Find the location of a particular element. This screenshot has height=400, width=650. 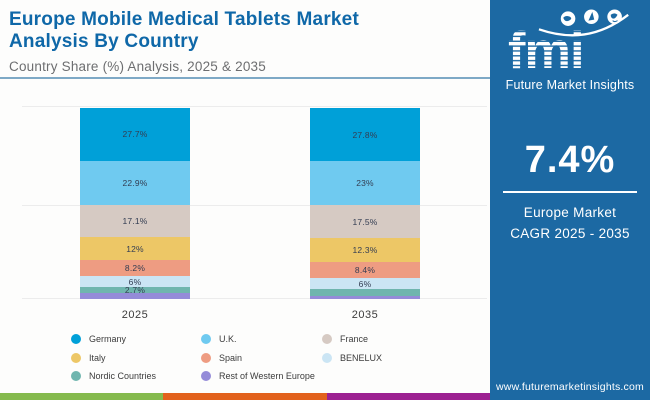

legend-label: Nordic Countries is located at coordinates (123, 376).